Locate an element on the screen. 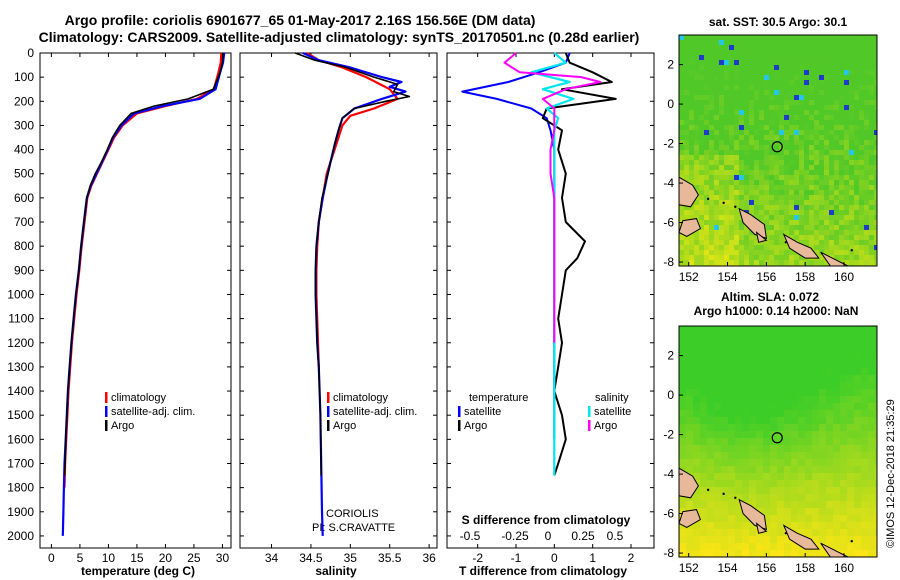  difference-x-tick-label: 0 is located at coordinates (554, 558).